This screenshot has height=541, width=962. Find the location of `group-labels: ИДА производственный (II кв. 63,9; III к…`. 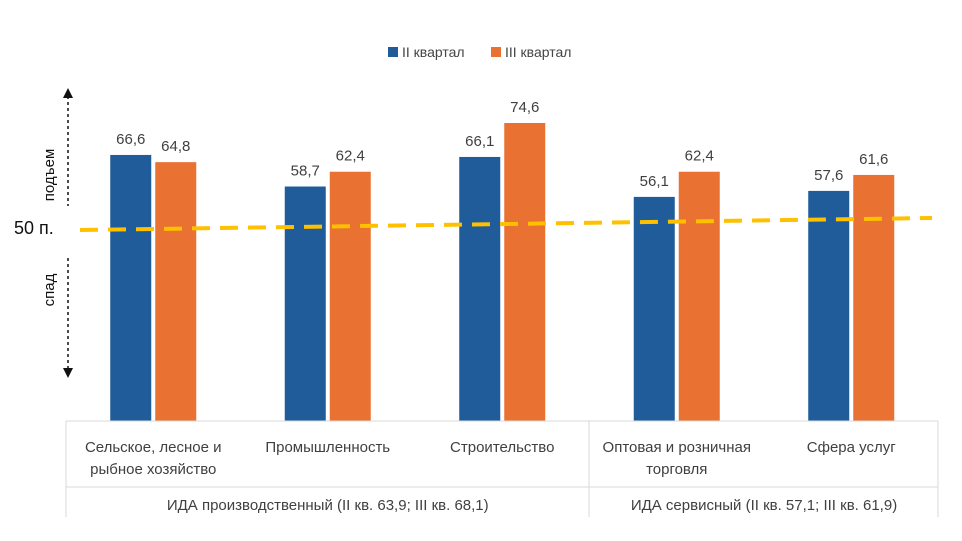

group-labels: ИДА производственный (II кв. 63,9; III к… is located at coordinates (532, 505).